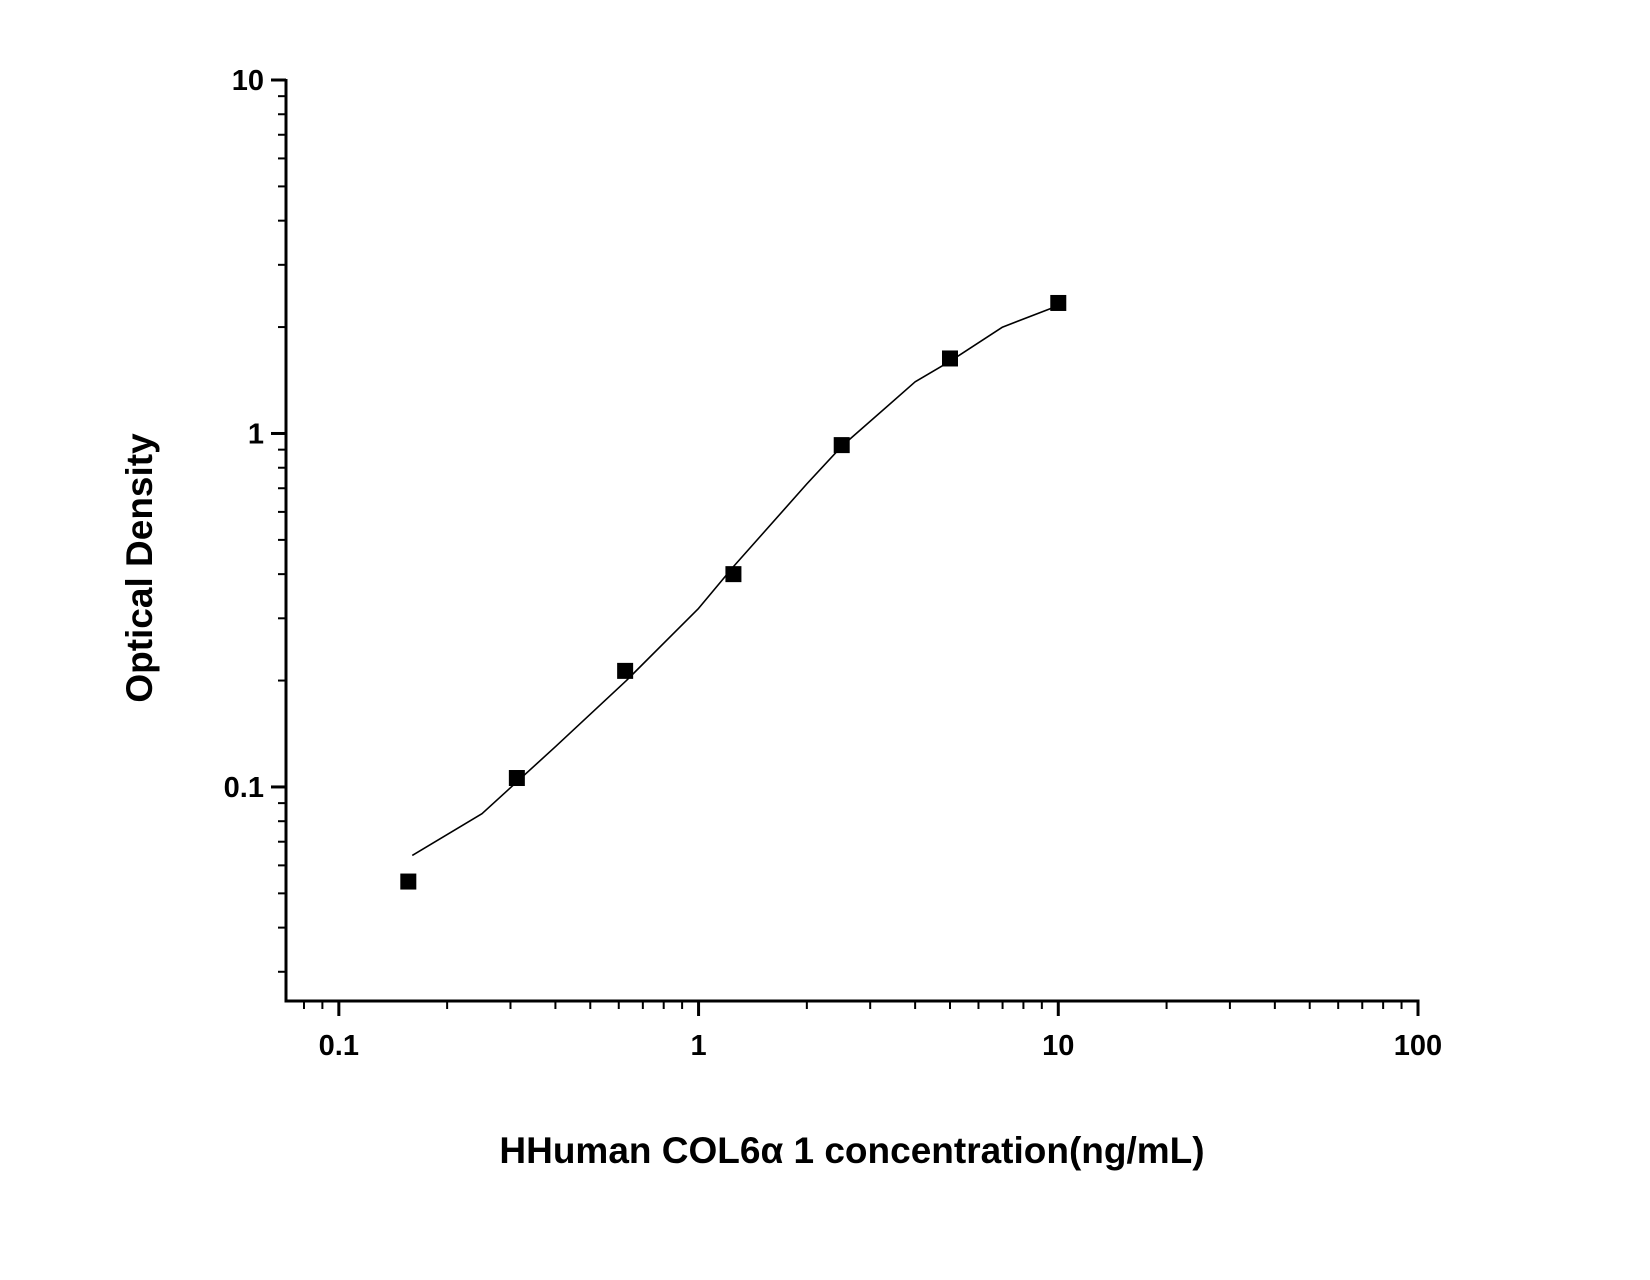  What do you see at coordinates (244, 788) in the screenshot?
I see `y-tick-label: 0.1` at bounding box center [244, 788].